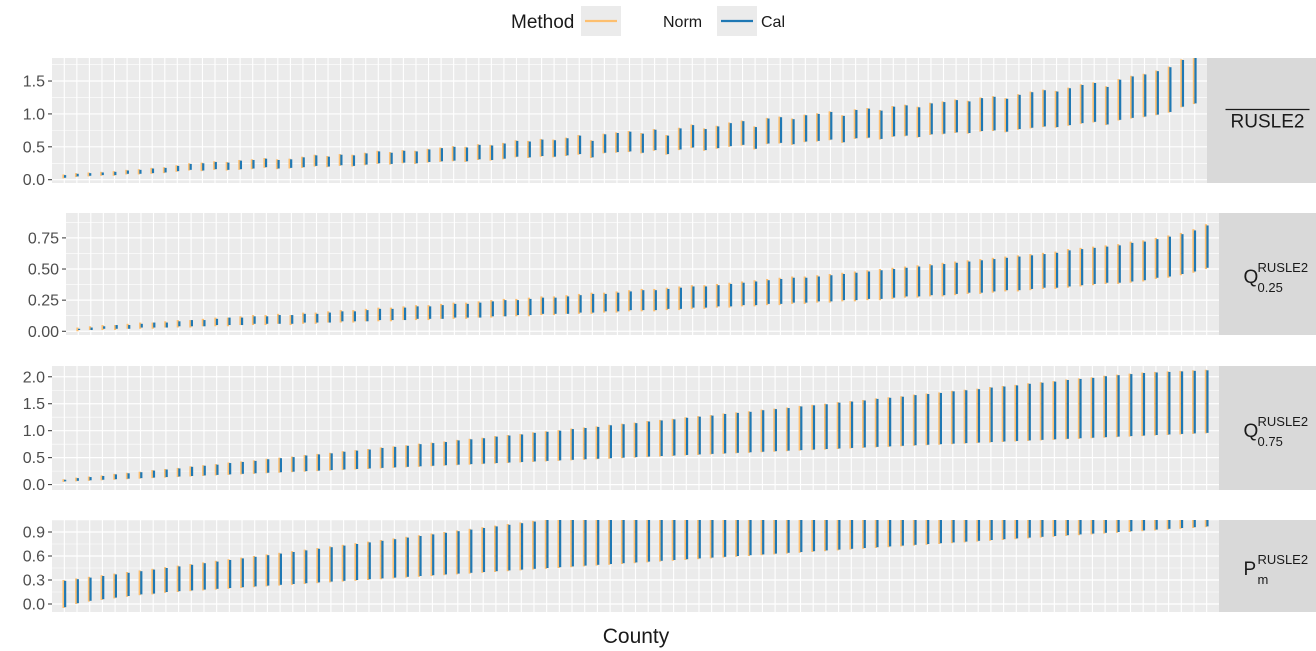  I want to click on facet-strip-label: P, so click(1250, 569).